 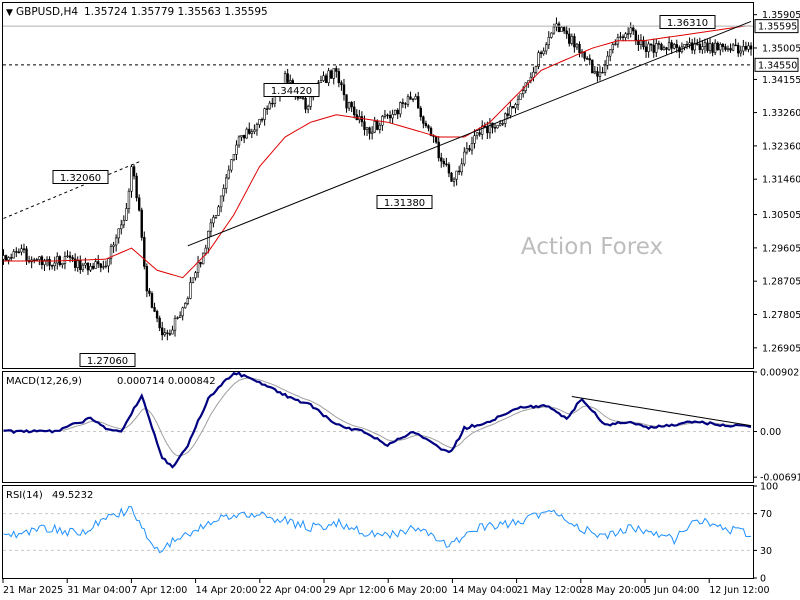 I want to click on rsi-line, so click(x=377, y=530).